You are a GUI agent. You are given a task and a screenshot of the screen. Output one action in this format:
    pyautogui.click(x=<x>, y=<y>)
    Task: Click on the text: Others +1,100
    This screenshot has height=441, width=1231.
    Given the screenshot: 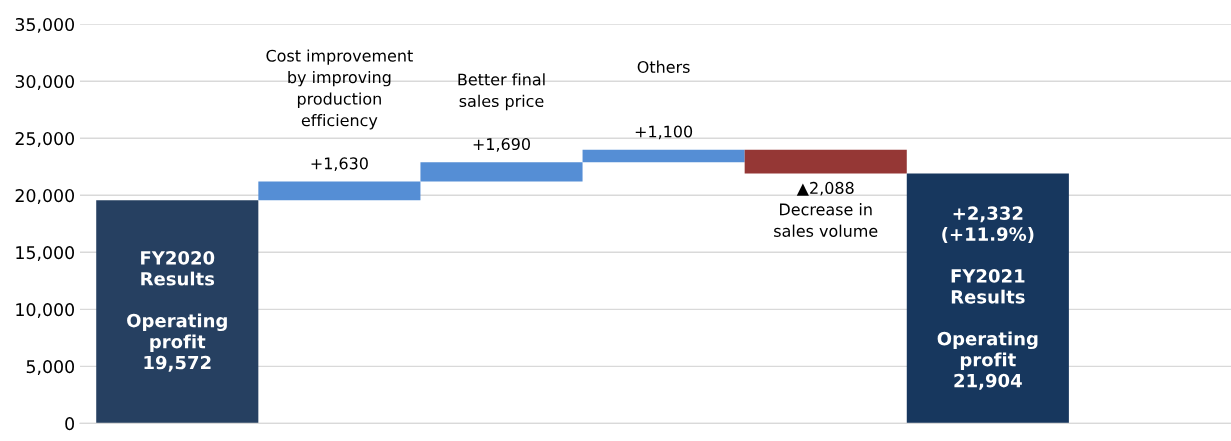 What is the action you would take?
    pyautogui.click(x=664, y=100)
    